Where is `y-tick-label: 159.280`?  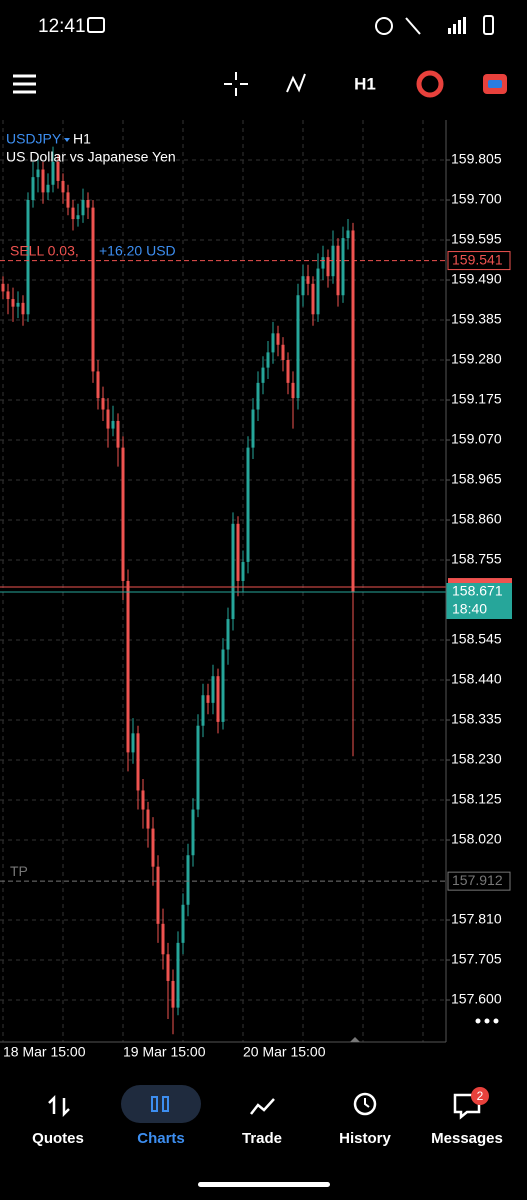
y-tick-label: 159.280 is located at coordinates (476, 359).